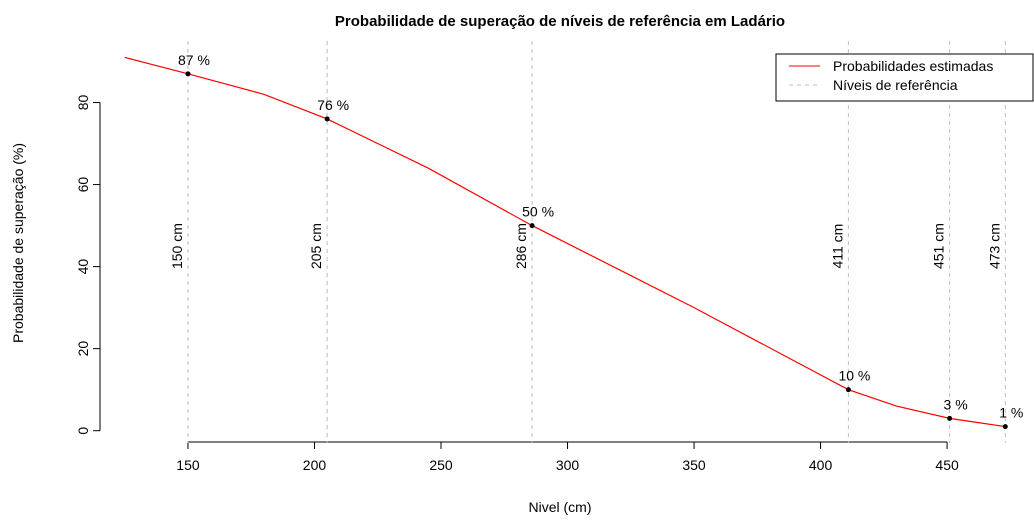 The width and height of the screenshot is (1034, 520). What do you see at coordinates (441, 465) in the screenshot?
I see `x-tick-label: 250` at bounding box center [441, 465].